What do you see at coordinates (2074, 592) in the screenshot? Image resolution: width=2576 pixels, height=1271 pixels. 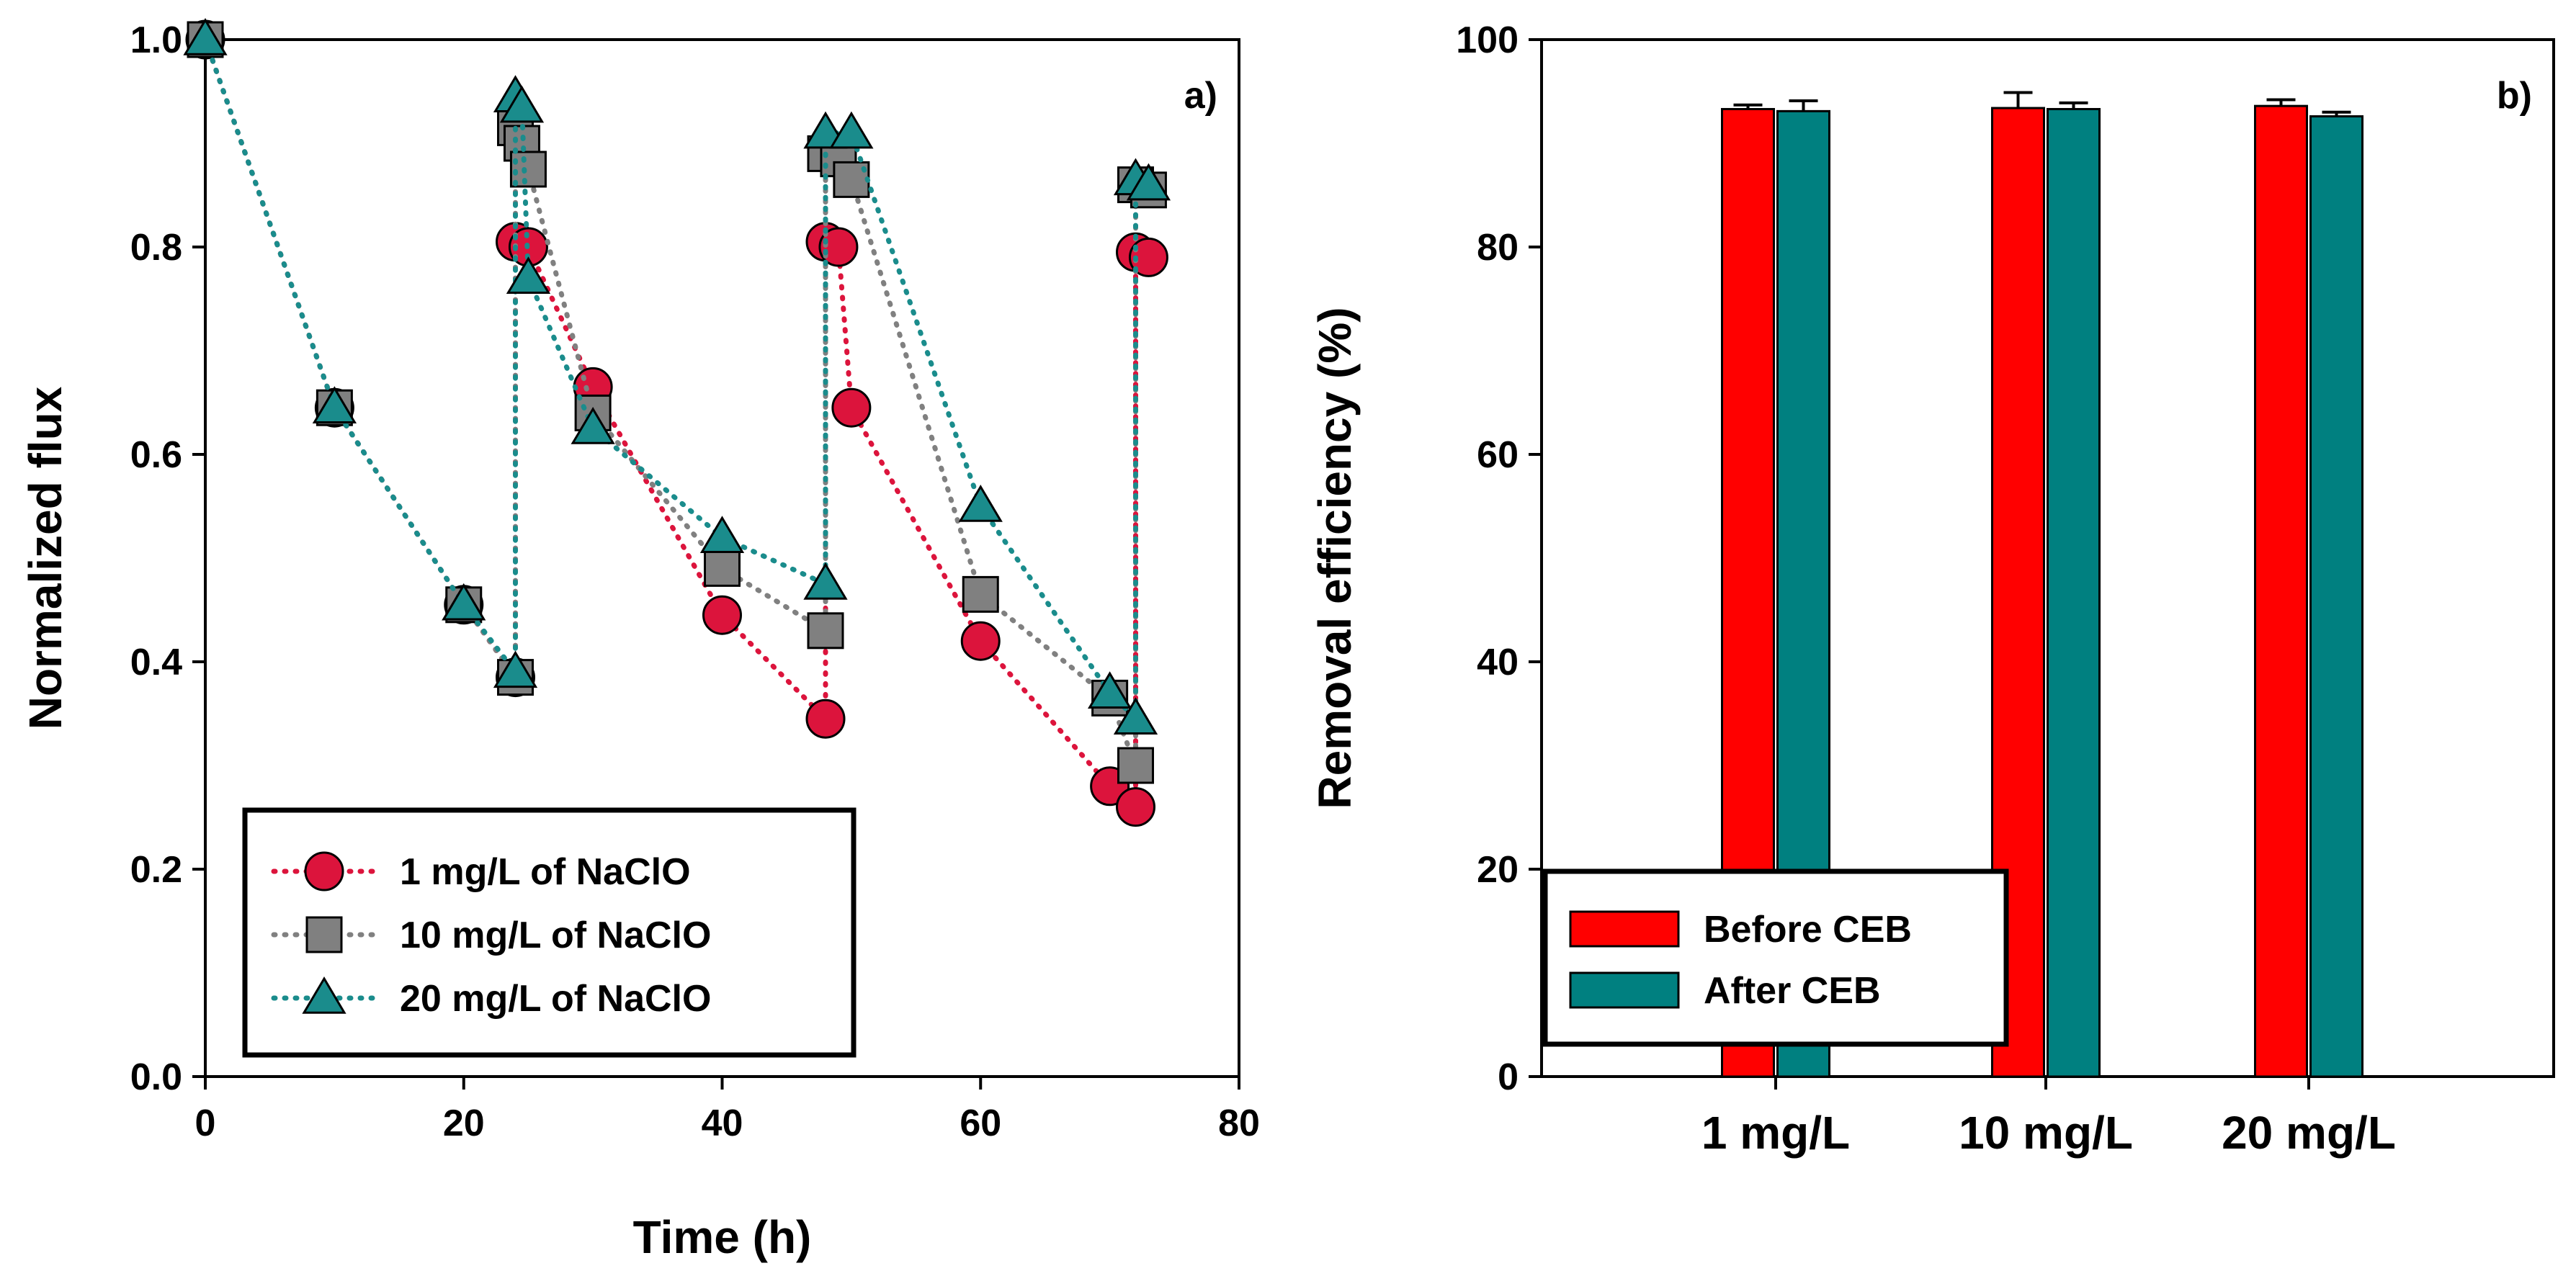 I see `bar-after-ceb-10-mg-l` at bounding box center [2074, 592].